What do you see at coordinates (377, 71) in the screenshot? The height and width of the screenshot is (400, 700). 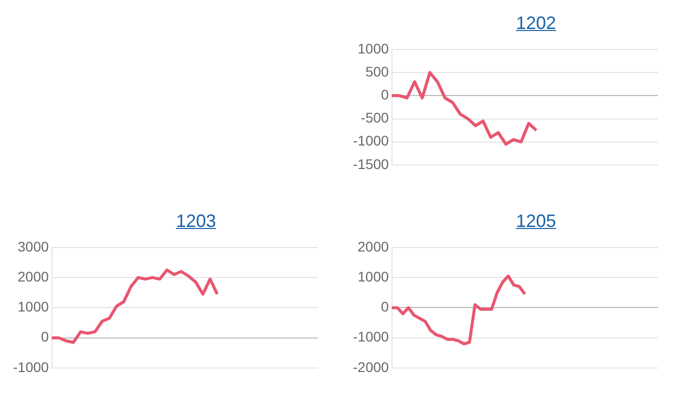 I see `y-tick-label: 500` at bounding box center [377, 71].